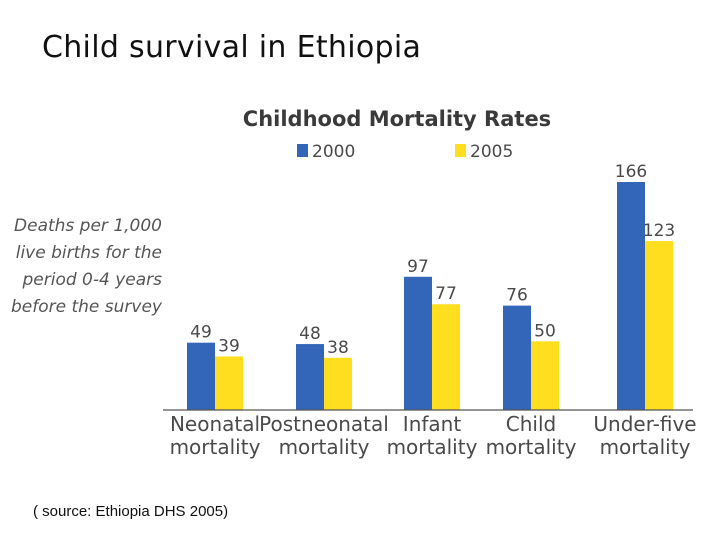 This screenshot has width=720, height=540. What do you see at coordinates (310, 377) in the screenshot?
I see `bar-postneonatal-2000` at bounding box center [310, 377].